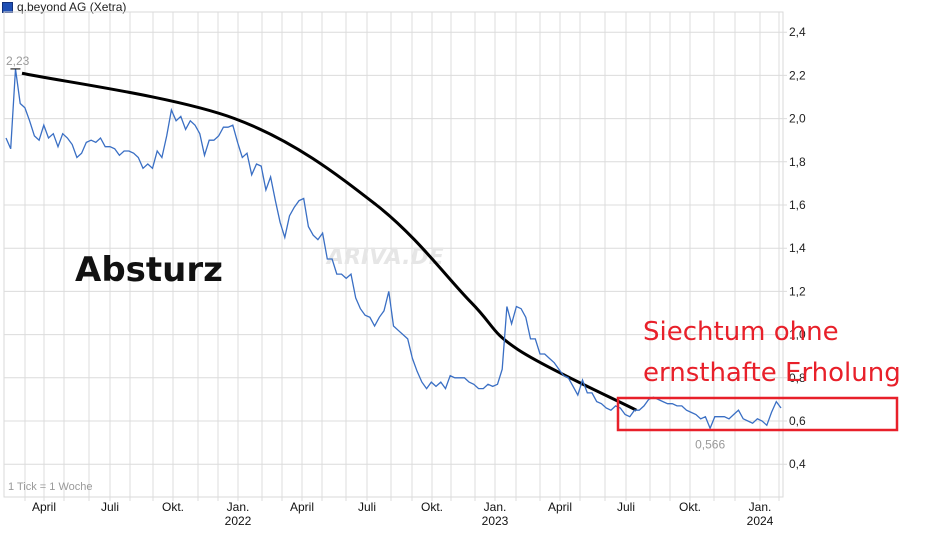 This screenshot has width=940, height=540. Describe the element at coordinates (797, 421) in the screenshot. I see `y-tick-label: 0,6` at that location.